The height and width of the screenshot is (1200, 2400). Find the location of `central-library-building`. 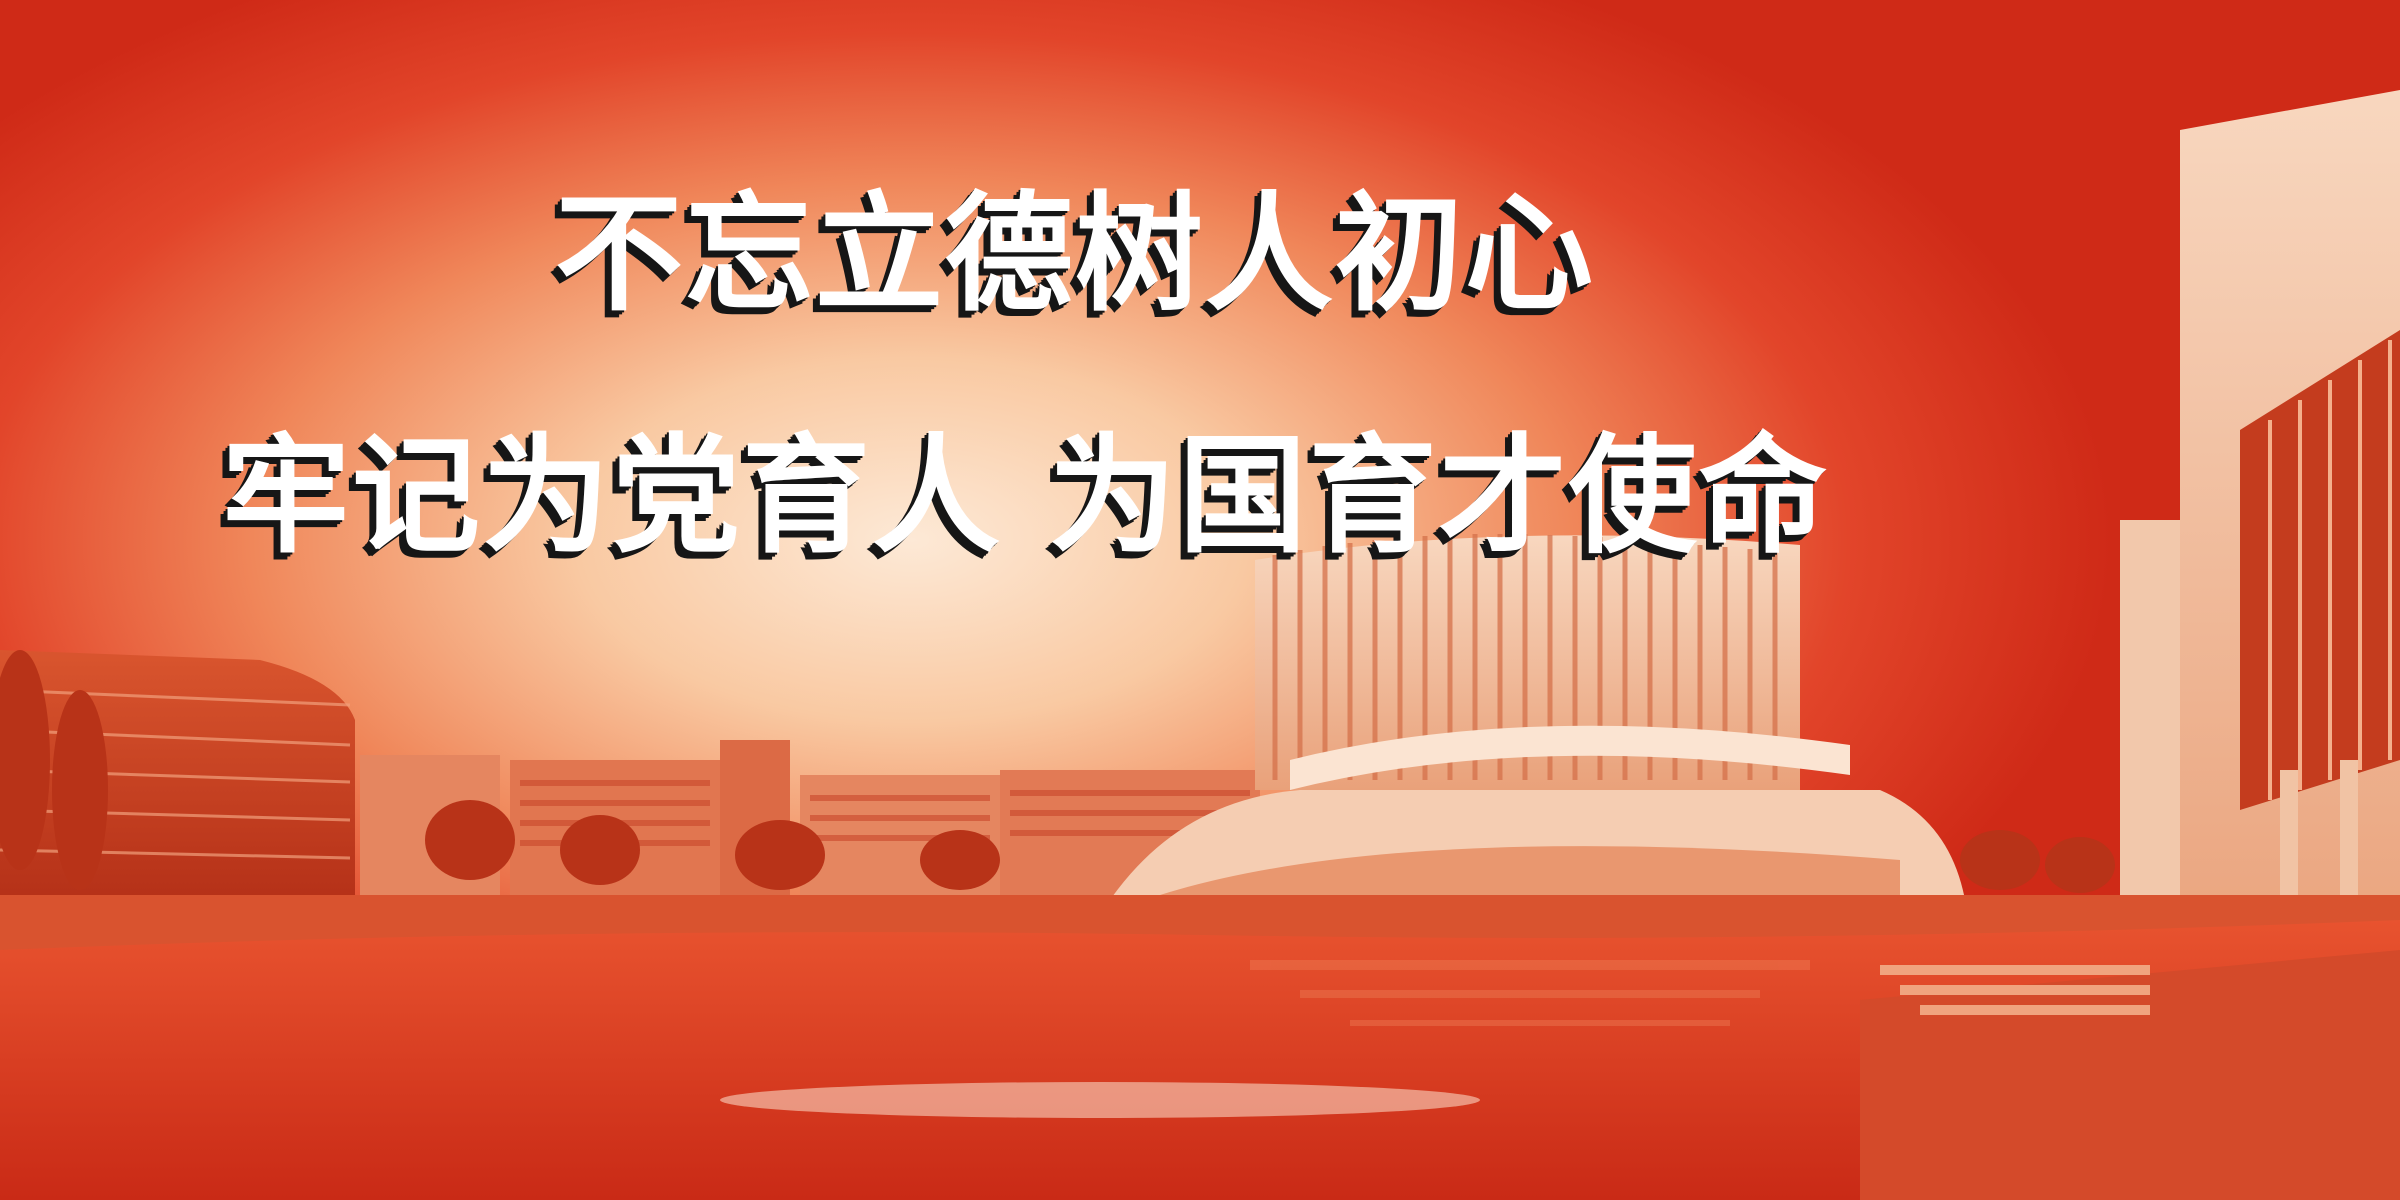

central-library-building is located at coordinates (1537, 717).